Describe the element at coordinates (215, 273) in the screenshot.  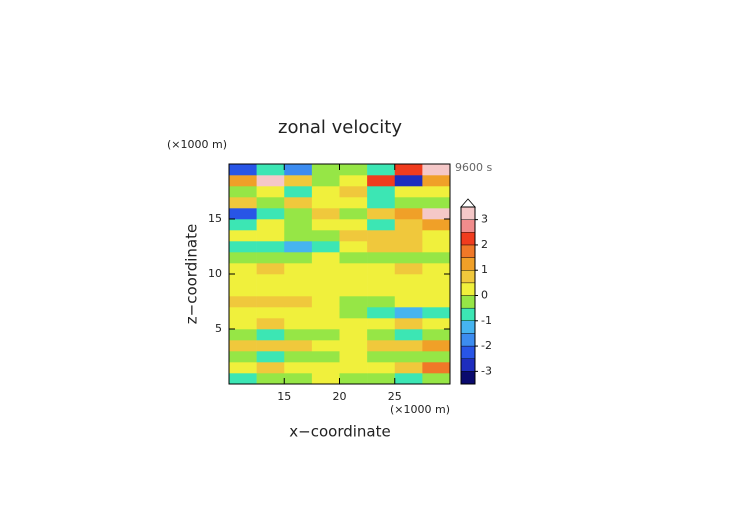
I see `y-tick-label: 10` at that location.